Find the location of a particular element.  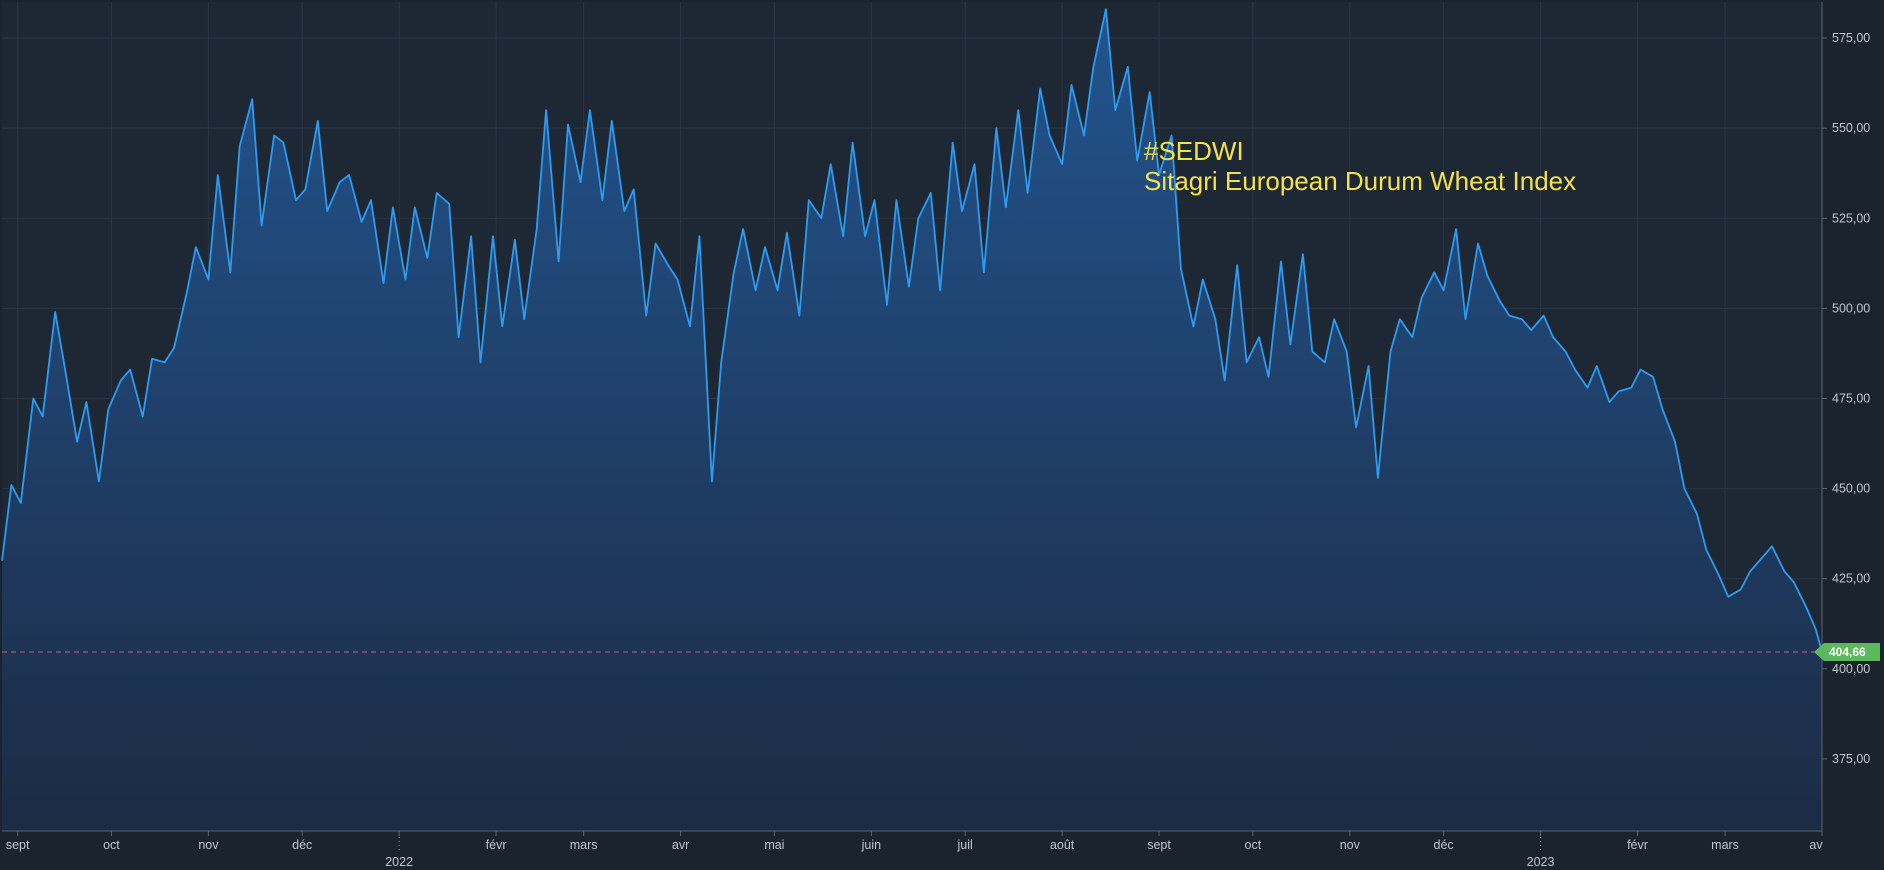

y-tick-label: 400,00 is located at coordinates (1851, 669).